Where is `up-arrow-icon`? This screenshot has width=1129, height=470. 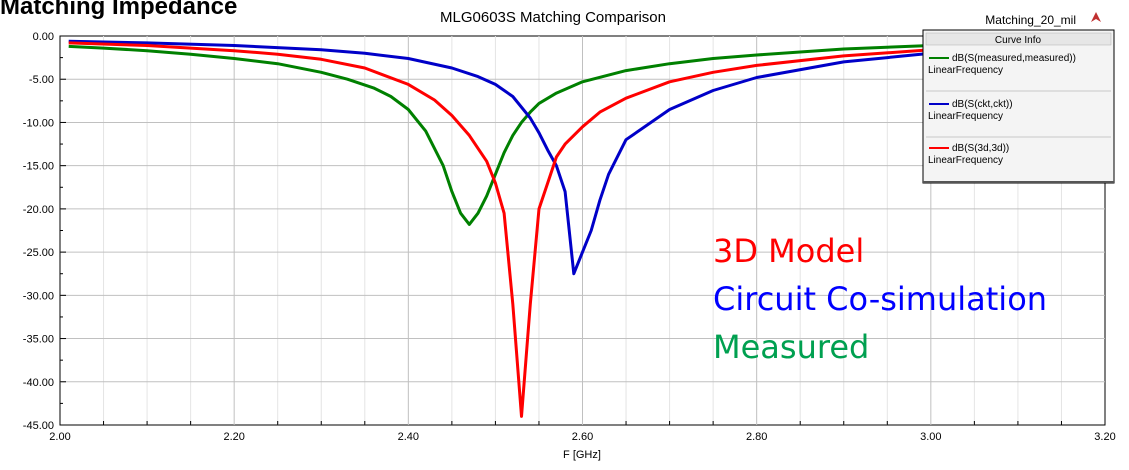
up-arrow-icon is located at coordinates (1096, 17).